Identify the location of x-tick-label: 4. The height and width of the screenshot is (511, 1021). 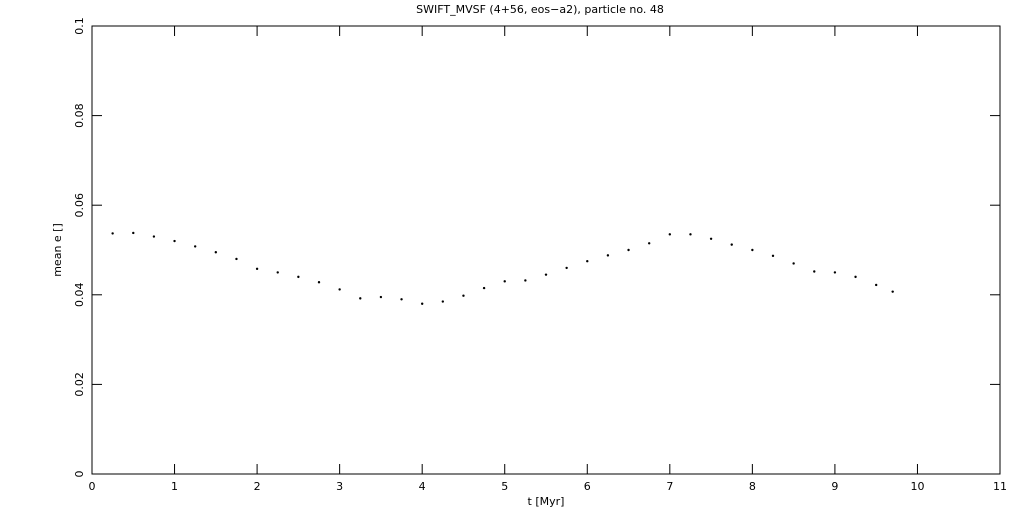
(422, 486).